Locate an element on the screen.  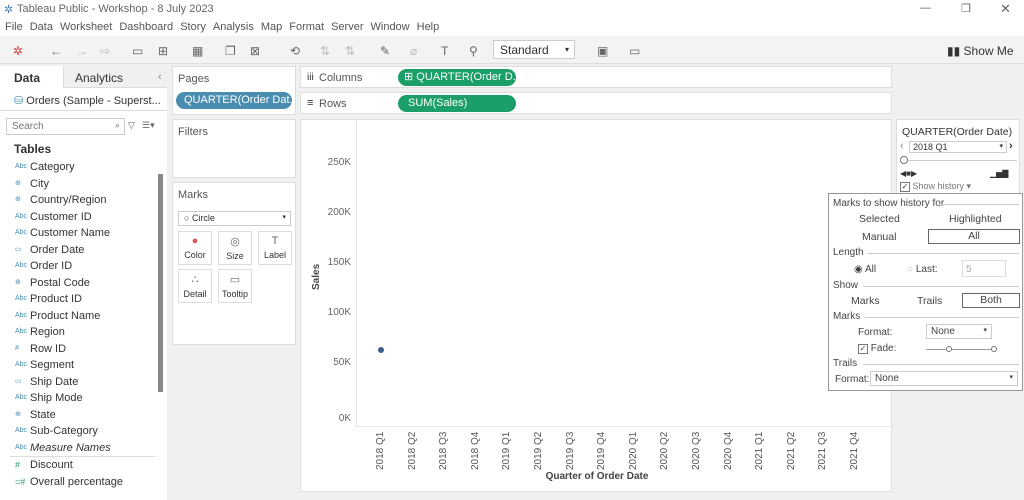
tab-analytics: Analytics is located at coordinates (115, 77).